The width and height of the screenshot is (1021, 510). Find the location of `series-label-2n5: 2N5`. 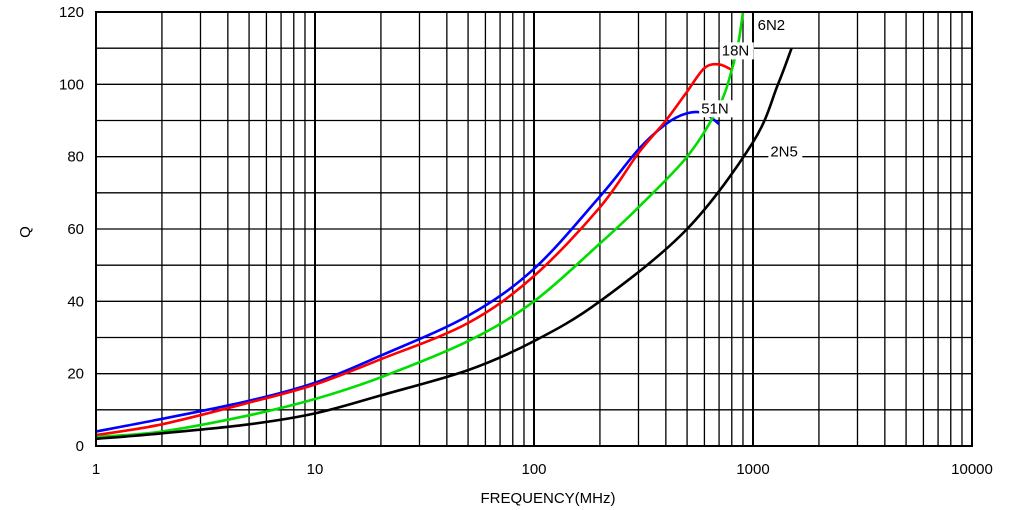

series-label-2n5: 2N5 is located at coordinates (784, 152).